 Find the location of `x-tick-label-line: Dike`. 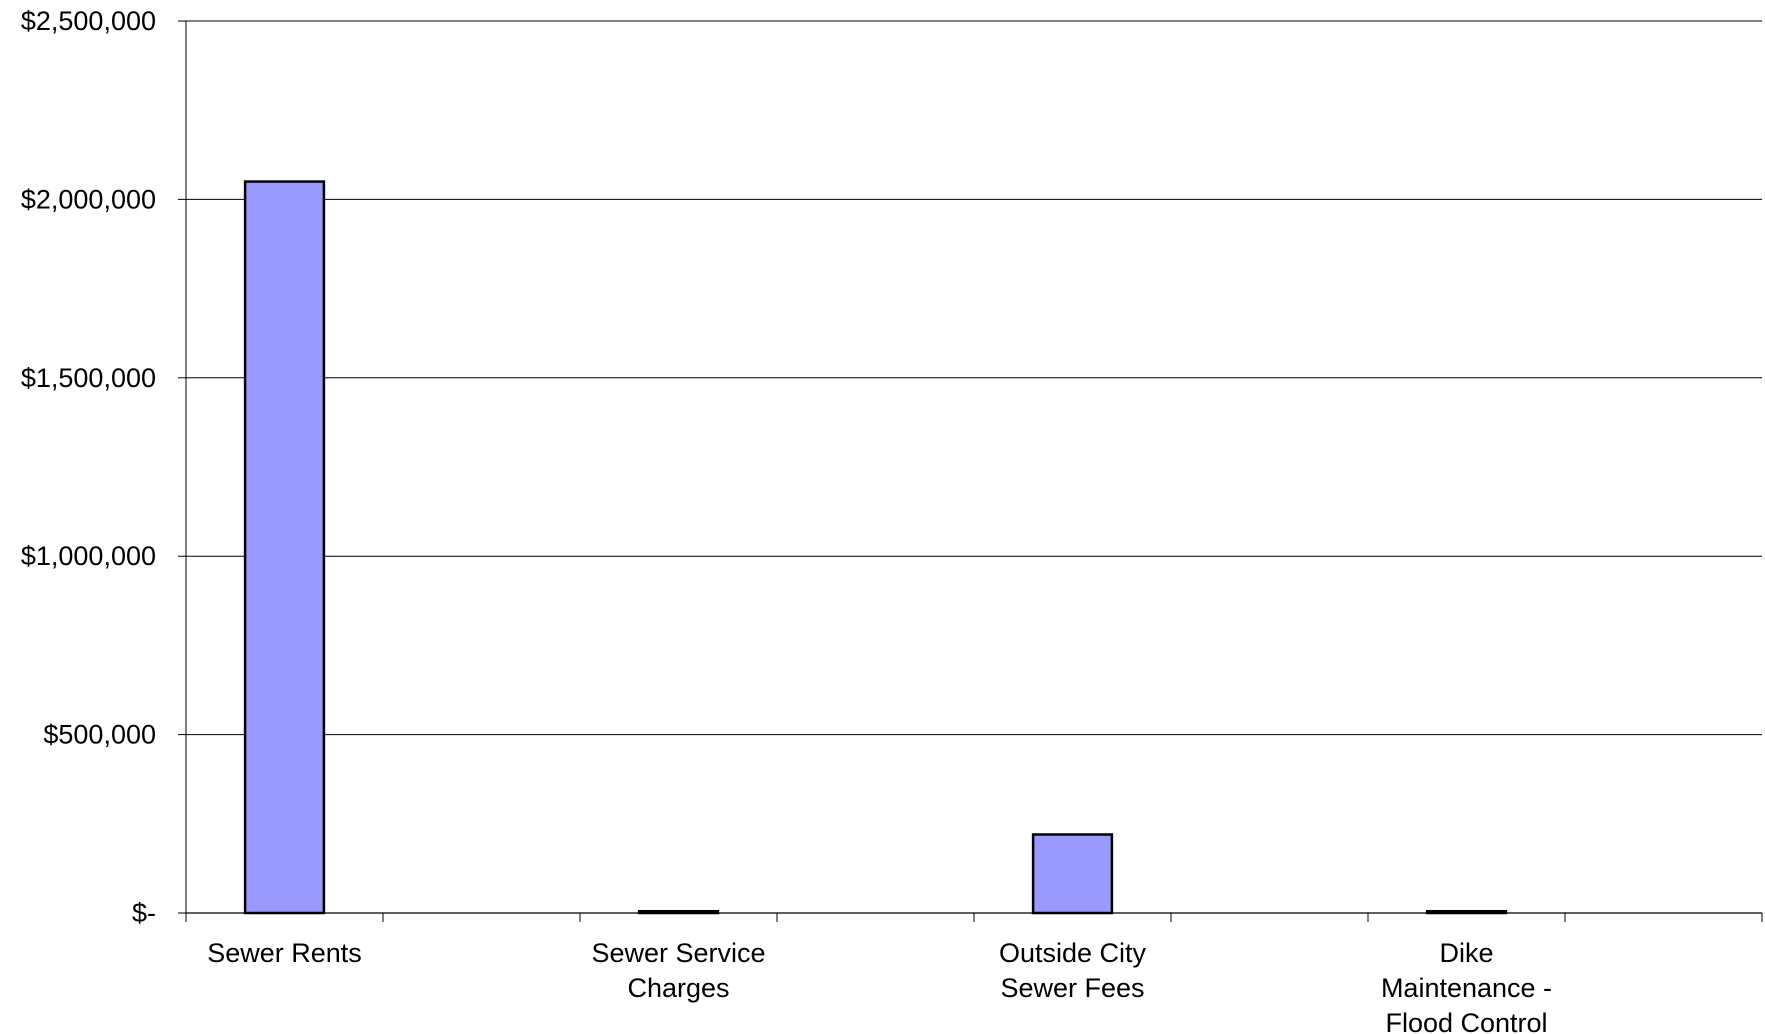

x-tick-label-line: Dike is located at coordinates (1466, 953).